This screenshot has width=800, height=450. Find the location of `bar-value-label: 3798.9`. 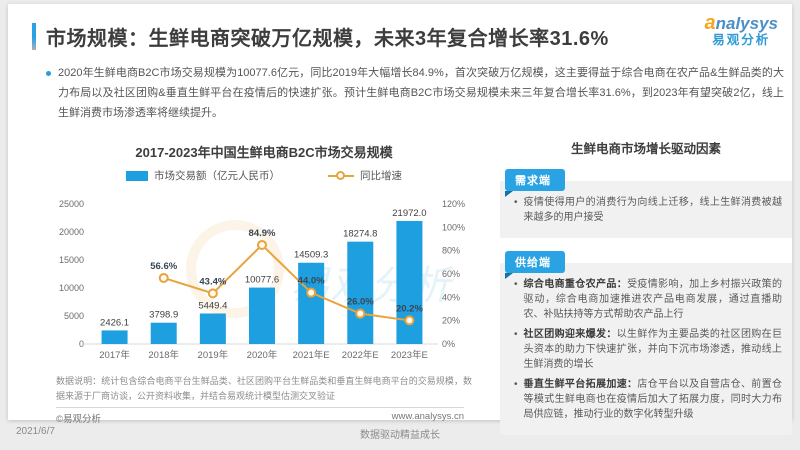

bar-value-label: 3798.9 is located at coordinates (163, 315).